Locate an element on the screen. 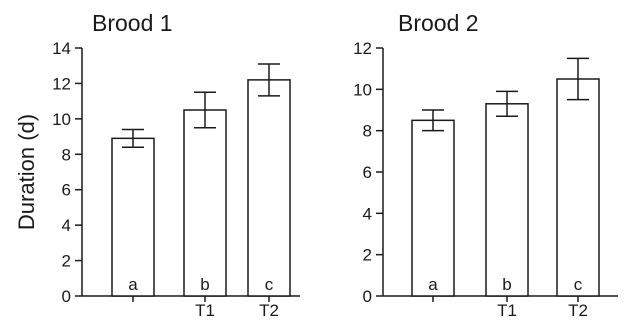  chart-title: Brood 2 is located at coordinates (438, 23).